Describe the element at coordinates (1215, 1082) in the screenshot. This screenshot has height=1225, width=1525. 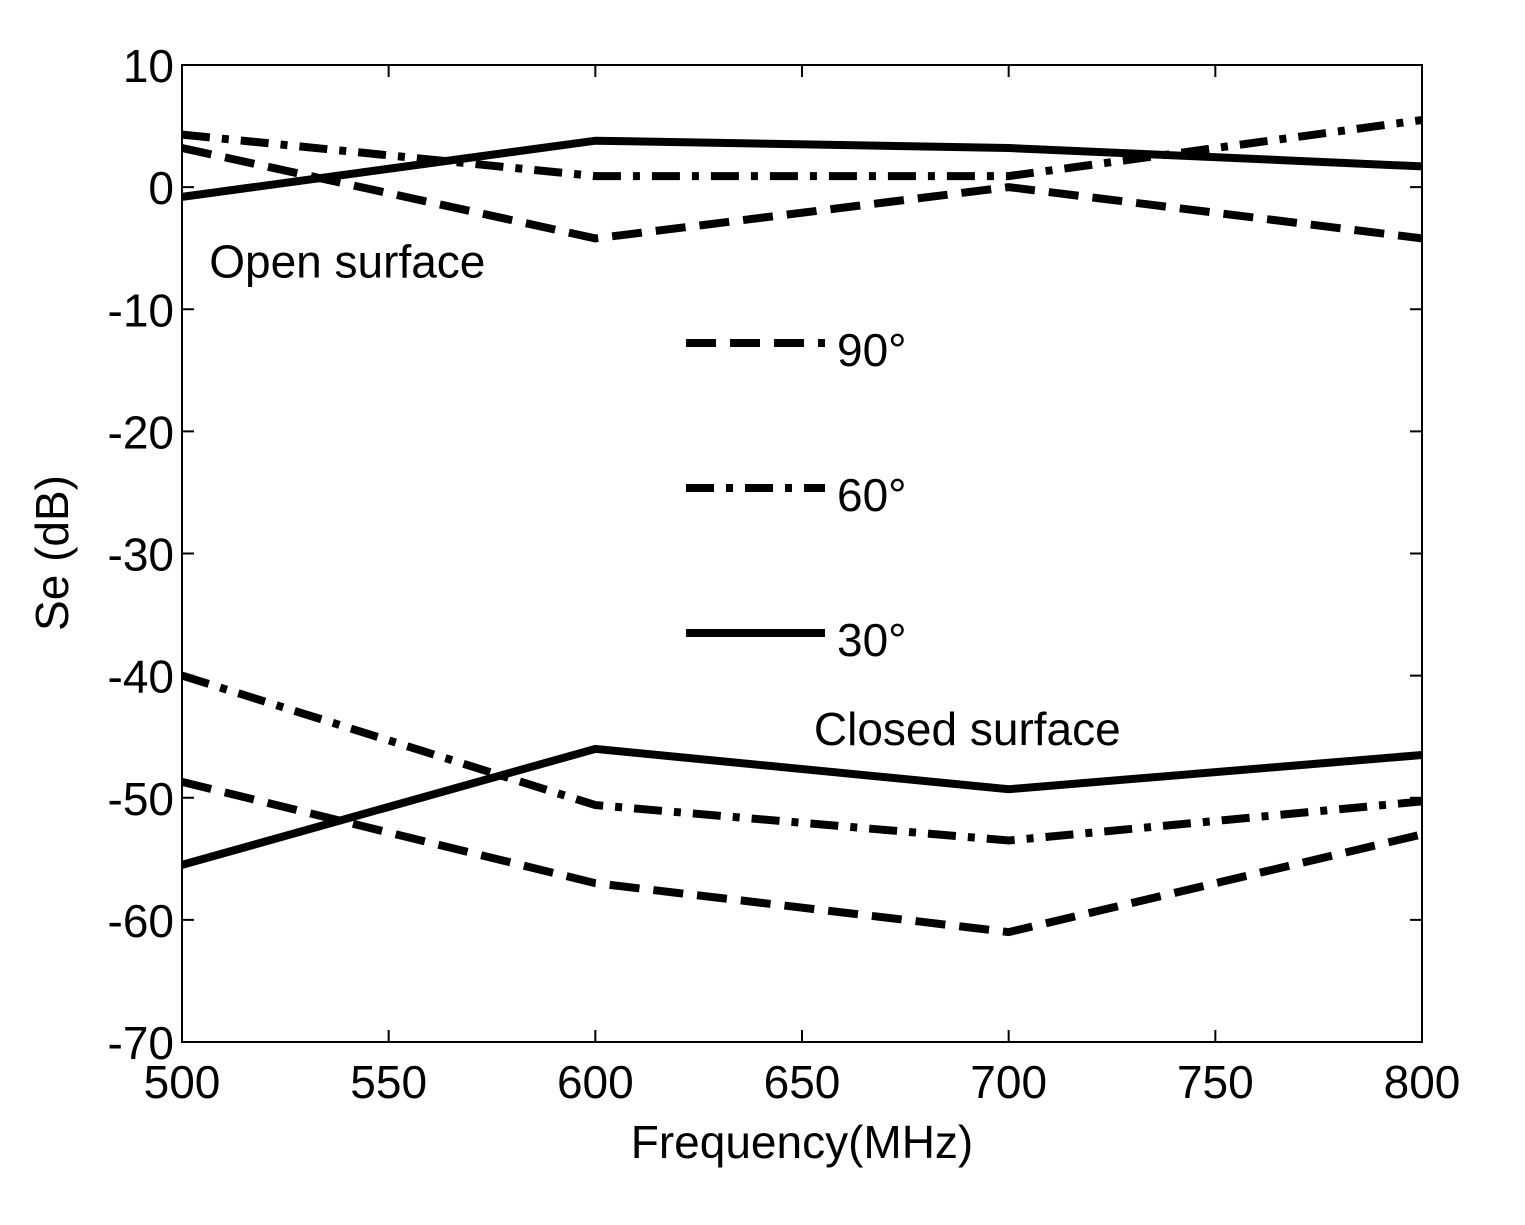
I see `x-tick-label: 750` at that location.